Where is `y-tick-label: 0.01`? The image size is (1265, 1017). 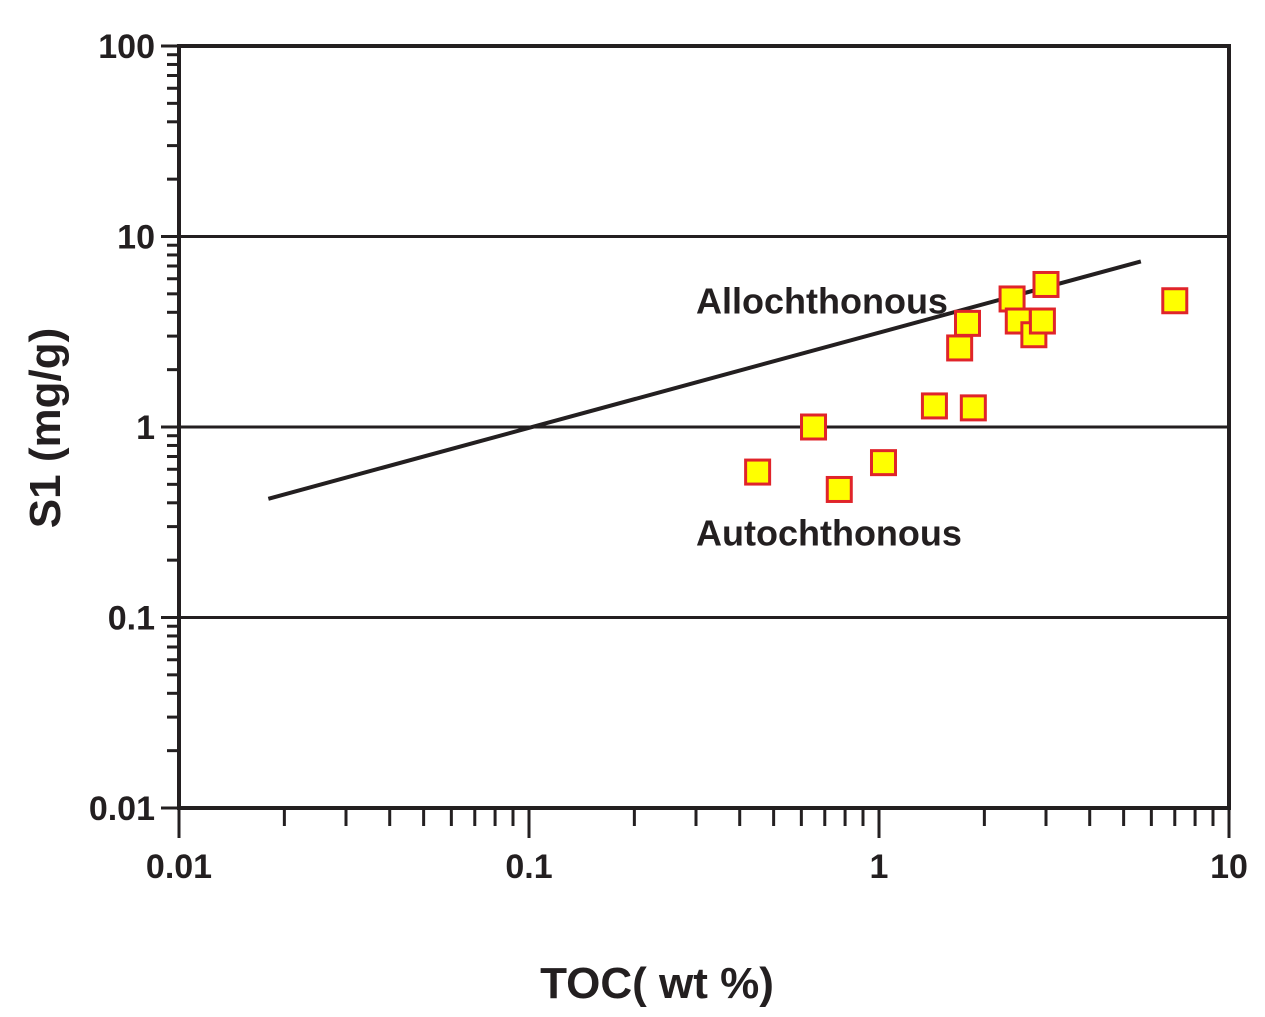 y-tick-label: 0.01 is located at coordinates (122, 809).